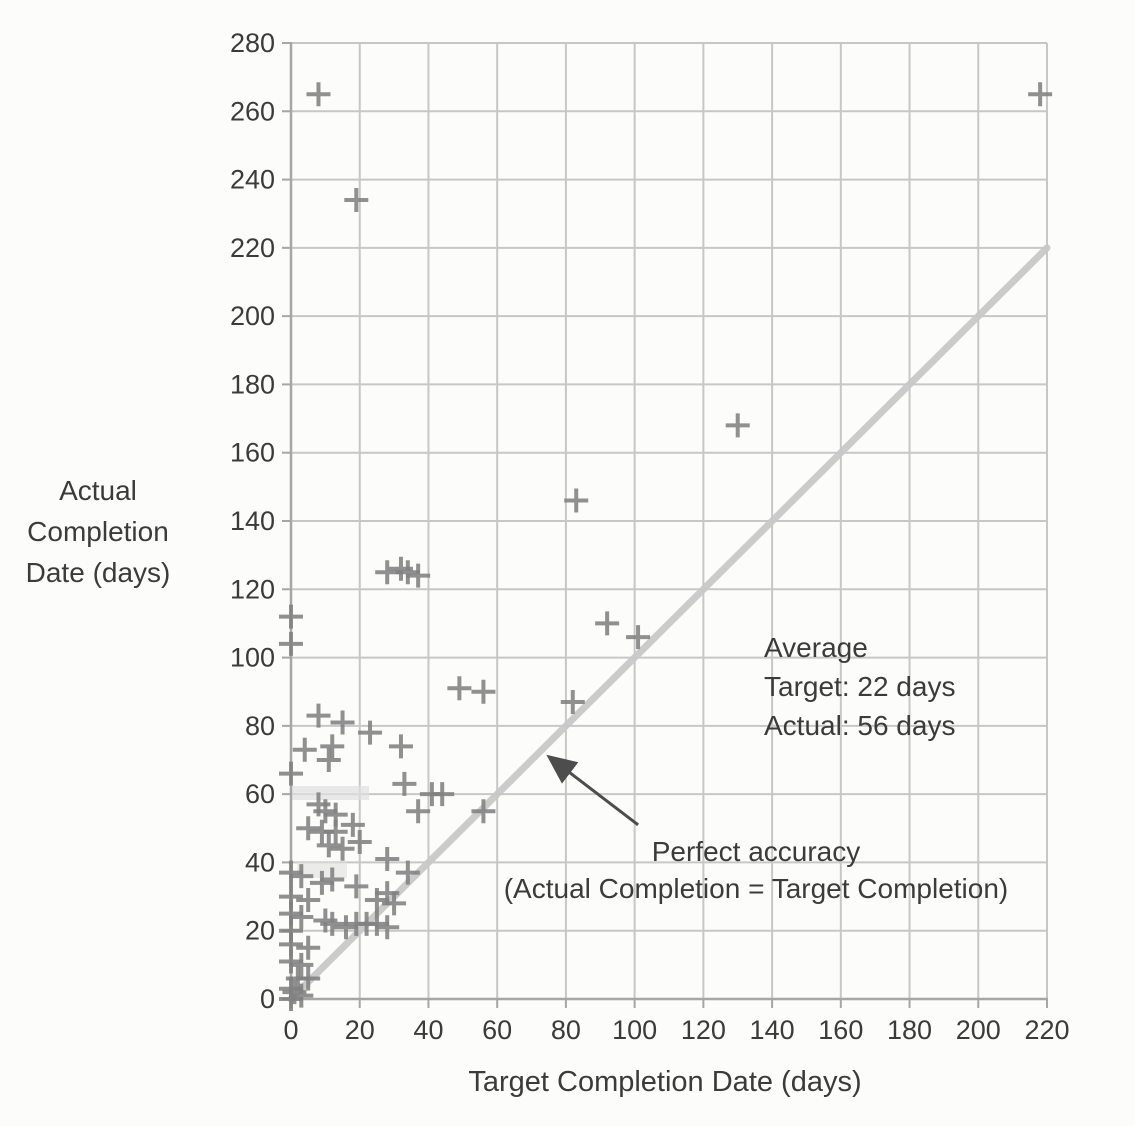 The height and width of the screenshot is (1126, 1135). Describe the element at coordinates (1046, 1030) in the screenshot. I see `x-tick-label: 220` at that location.